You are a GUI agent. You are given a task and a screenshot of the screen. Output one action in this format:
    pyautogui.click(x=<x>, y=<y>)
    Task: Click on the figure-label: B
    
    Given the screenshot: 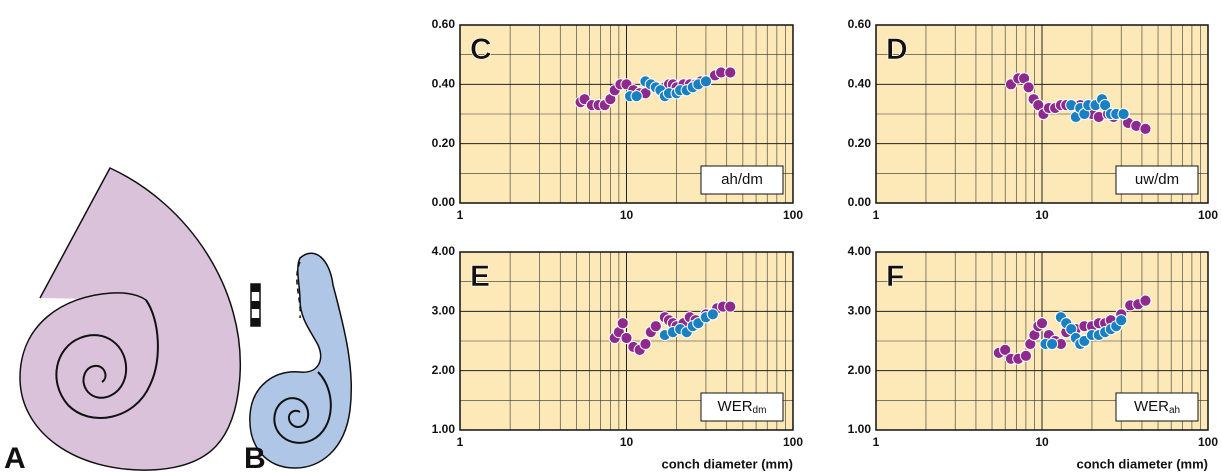 What is the action you would take?
    pyautogui.click(x=255, y=457)
    